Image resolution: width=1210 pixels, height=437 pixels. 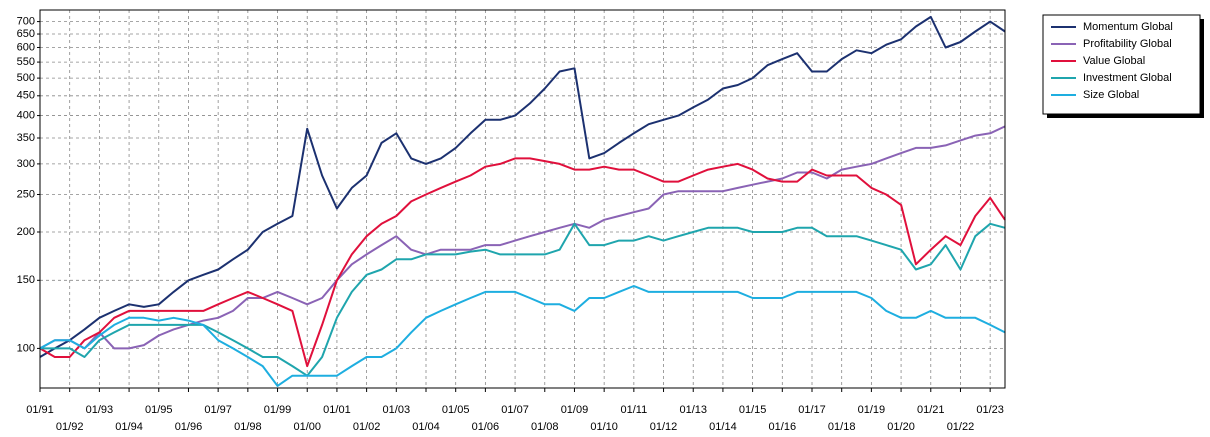 I want to click on x-tick-label: 01/15, so click(x=753, y=410).